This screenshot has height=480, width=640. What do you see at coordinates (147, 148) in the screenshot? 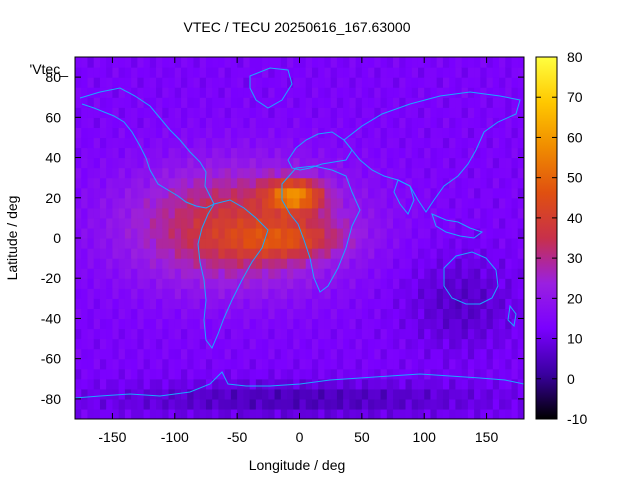
I see `coastline-north-america` at bounding box center [147, 148].